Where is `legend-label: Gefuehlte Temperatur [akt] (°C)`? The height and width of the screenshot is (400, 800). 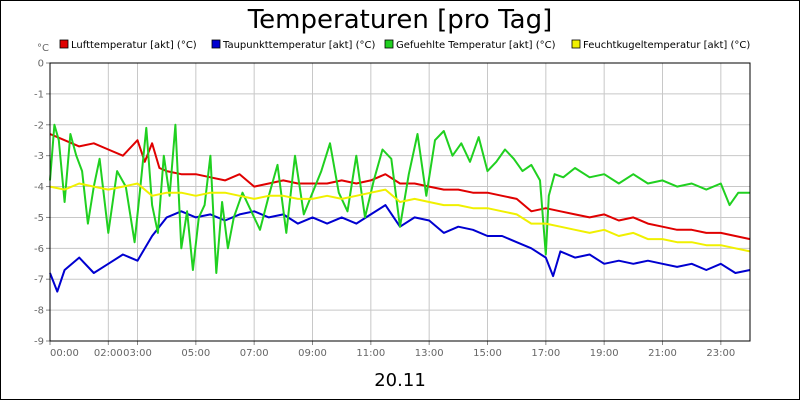
legend-label: Gefuehlte Temperatur [akt] (°C) is located at coordinates (476, 45).